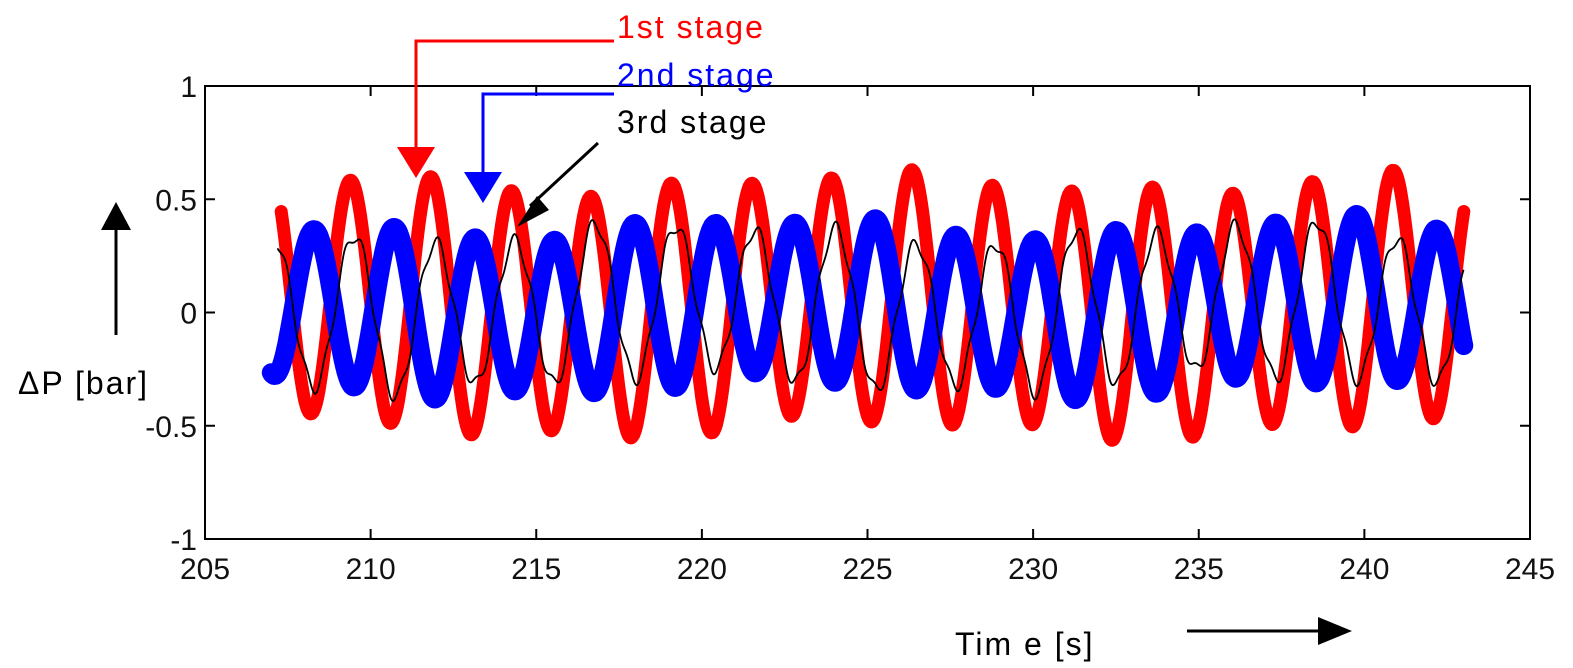  I want to click on legend: 1st stage 2nd stage 3rd stage, so click(586, 118).